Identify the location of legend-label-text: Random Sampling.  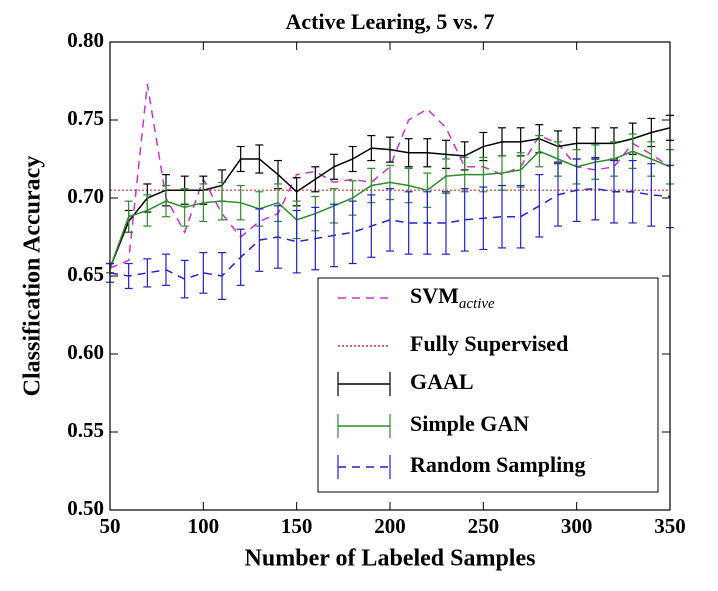
(497, 464).